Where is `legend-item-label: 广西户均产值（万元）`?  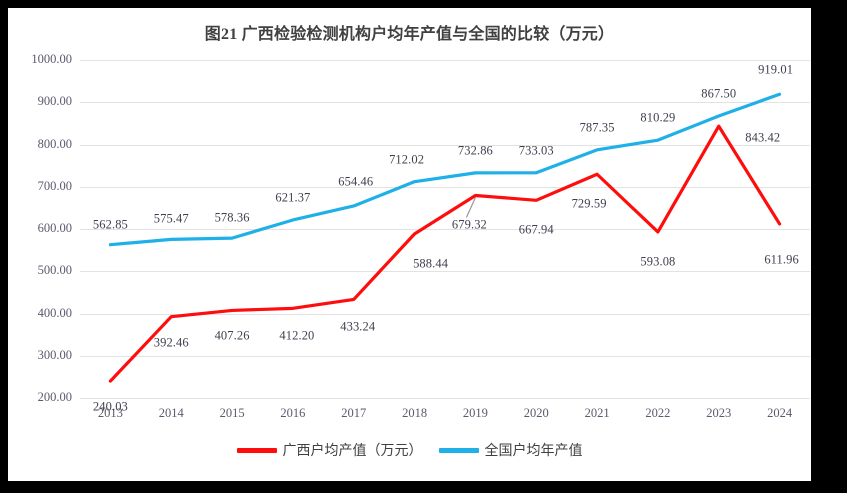 legend-item-label: 广西户均产值（万元） is located at coordinates (352, 450).